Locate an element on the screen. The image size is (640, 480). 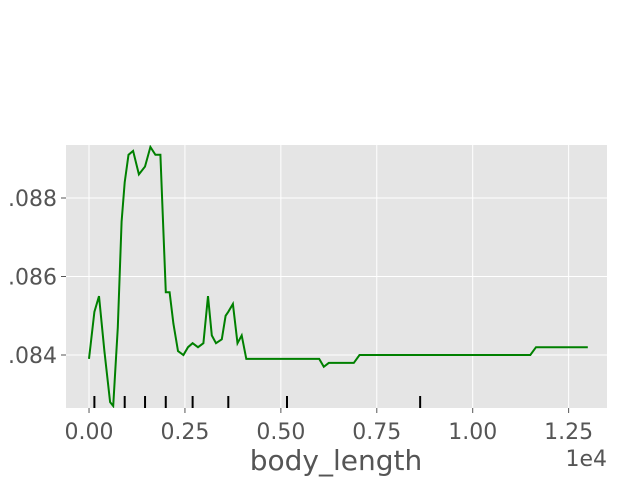
y-tick-label: .088 is located at coordinates (32, 199).